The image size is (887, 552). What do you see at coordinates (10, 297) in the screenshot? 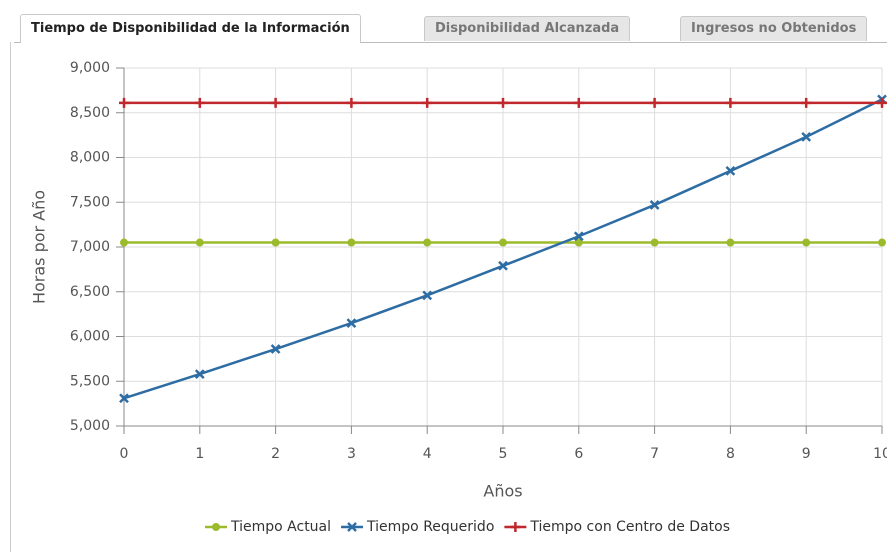
I see `panel-border` at bounding box center [10, 297].